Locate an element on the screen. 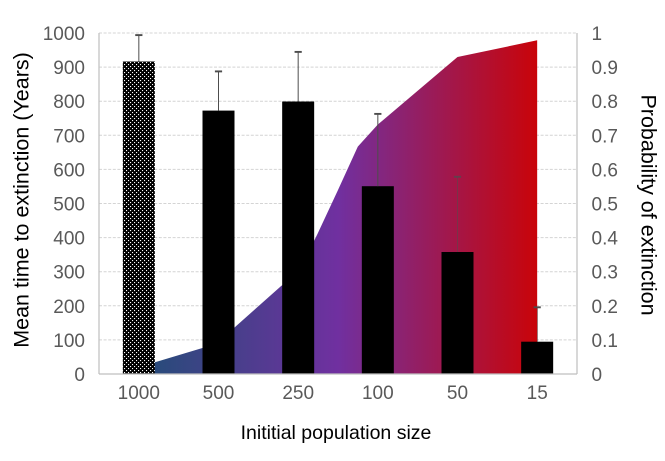 This screenshot has width=665, height=461. svg-text: 900 is located at coordinates (69, 68).